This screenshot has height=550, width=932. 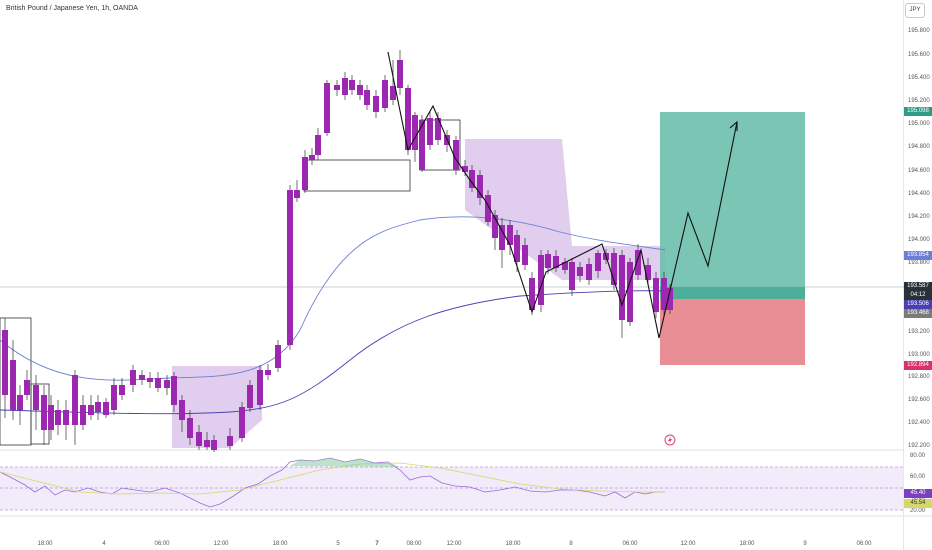 I want to click on entry-band, so click(x=732, y=293).